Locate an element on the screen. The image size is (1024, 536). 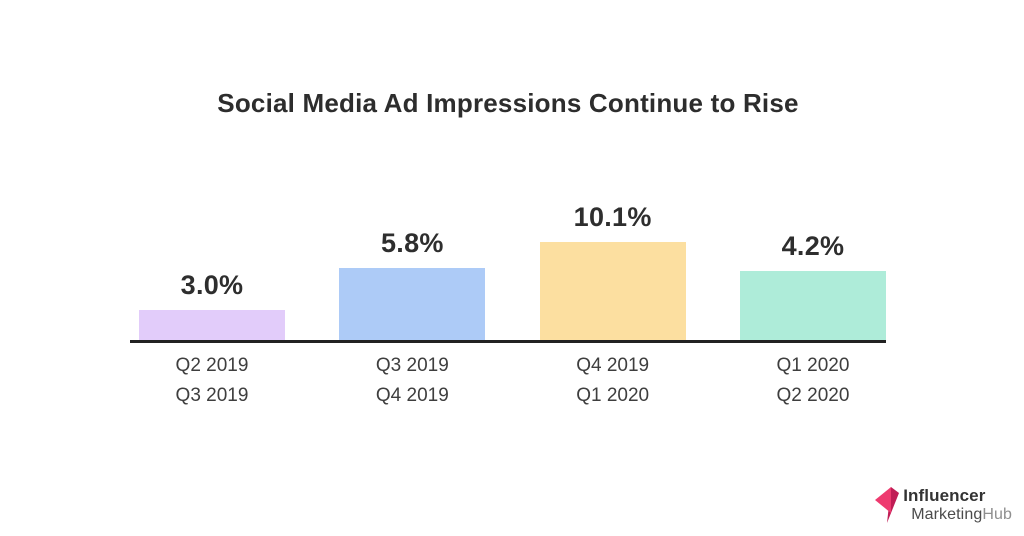
bar-group-q2q3-2019: 3.0% is located at coordinates (212, 305).